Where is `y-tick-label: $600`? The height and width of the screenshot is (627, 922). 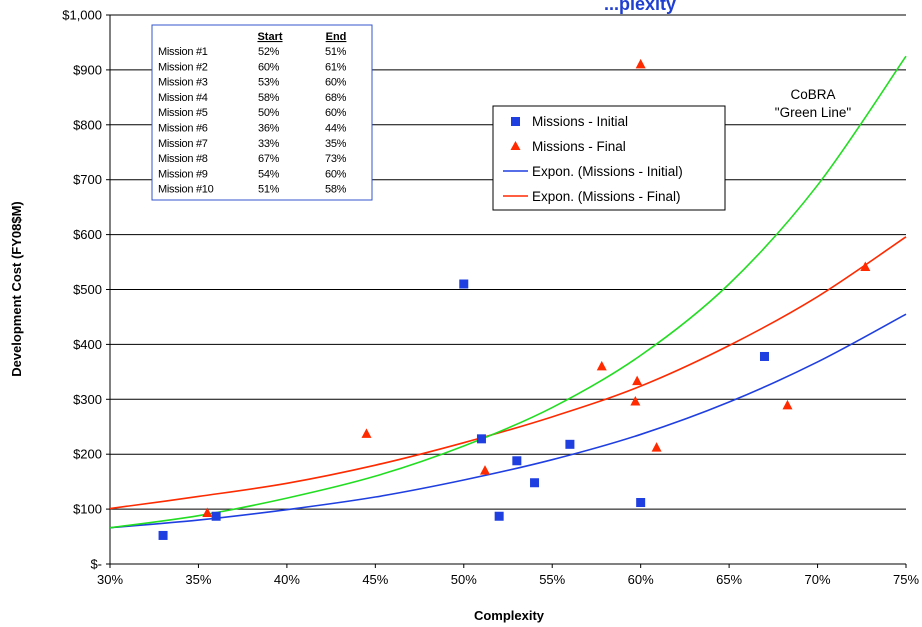 y-tick-label: $600 is located at coordinates (87, 234).